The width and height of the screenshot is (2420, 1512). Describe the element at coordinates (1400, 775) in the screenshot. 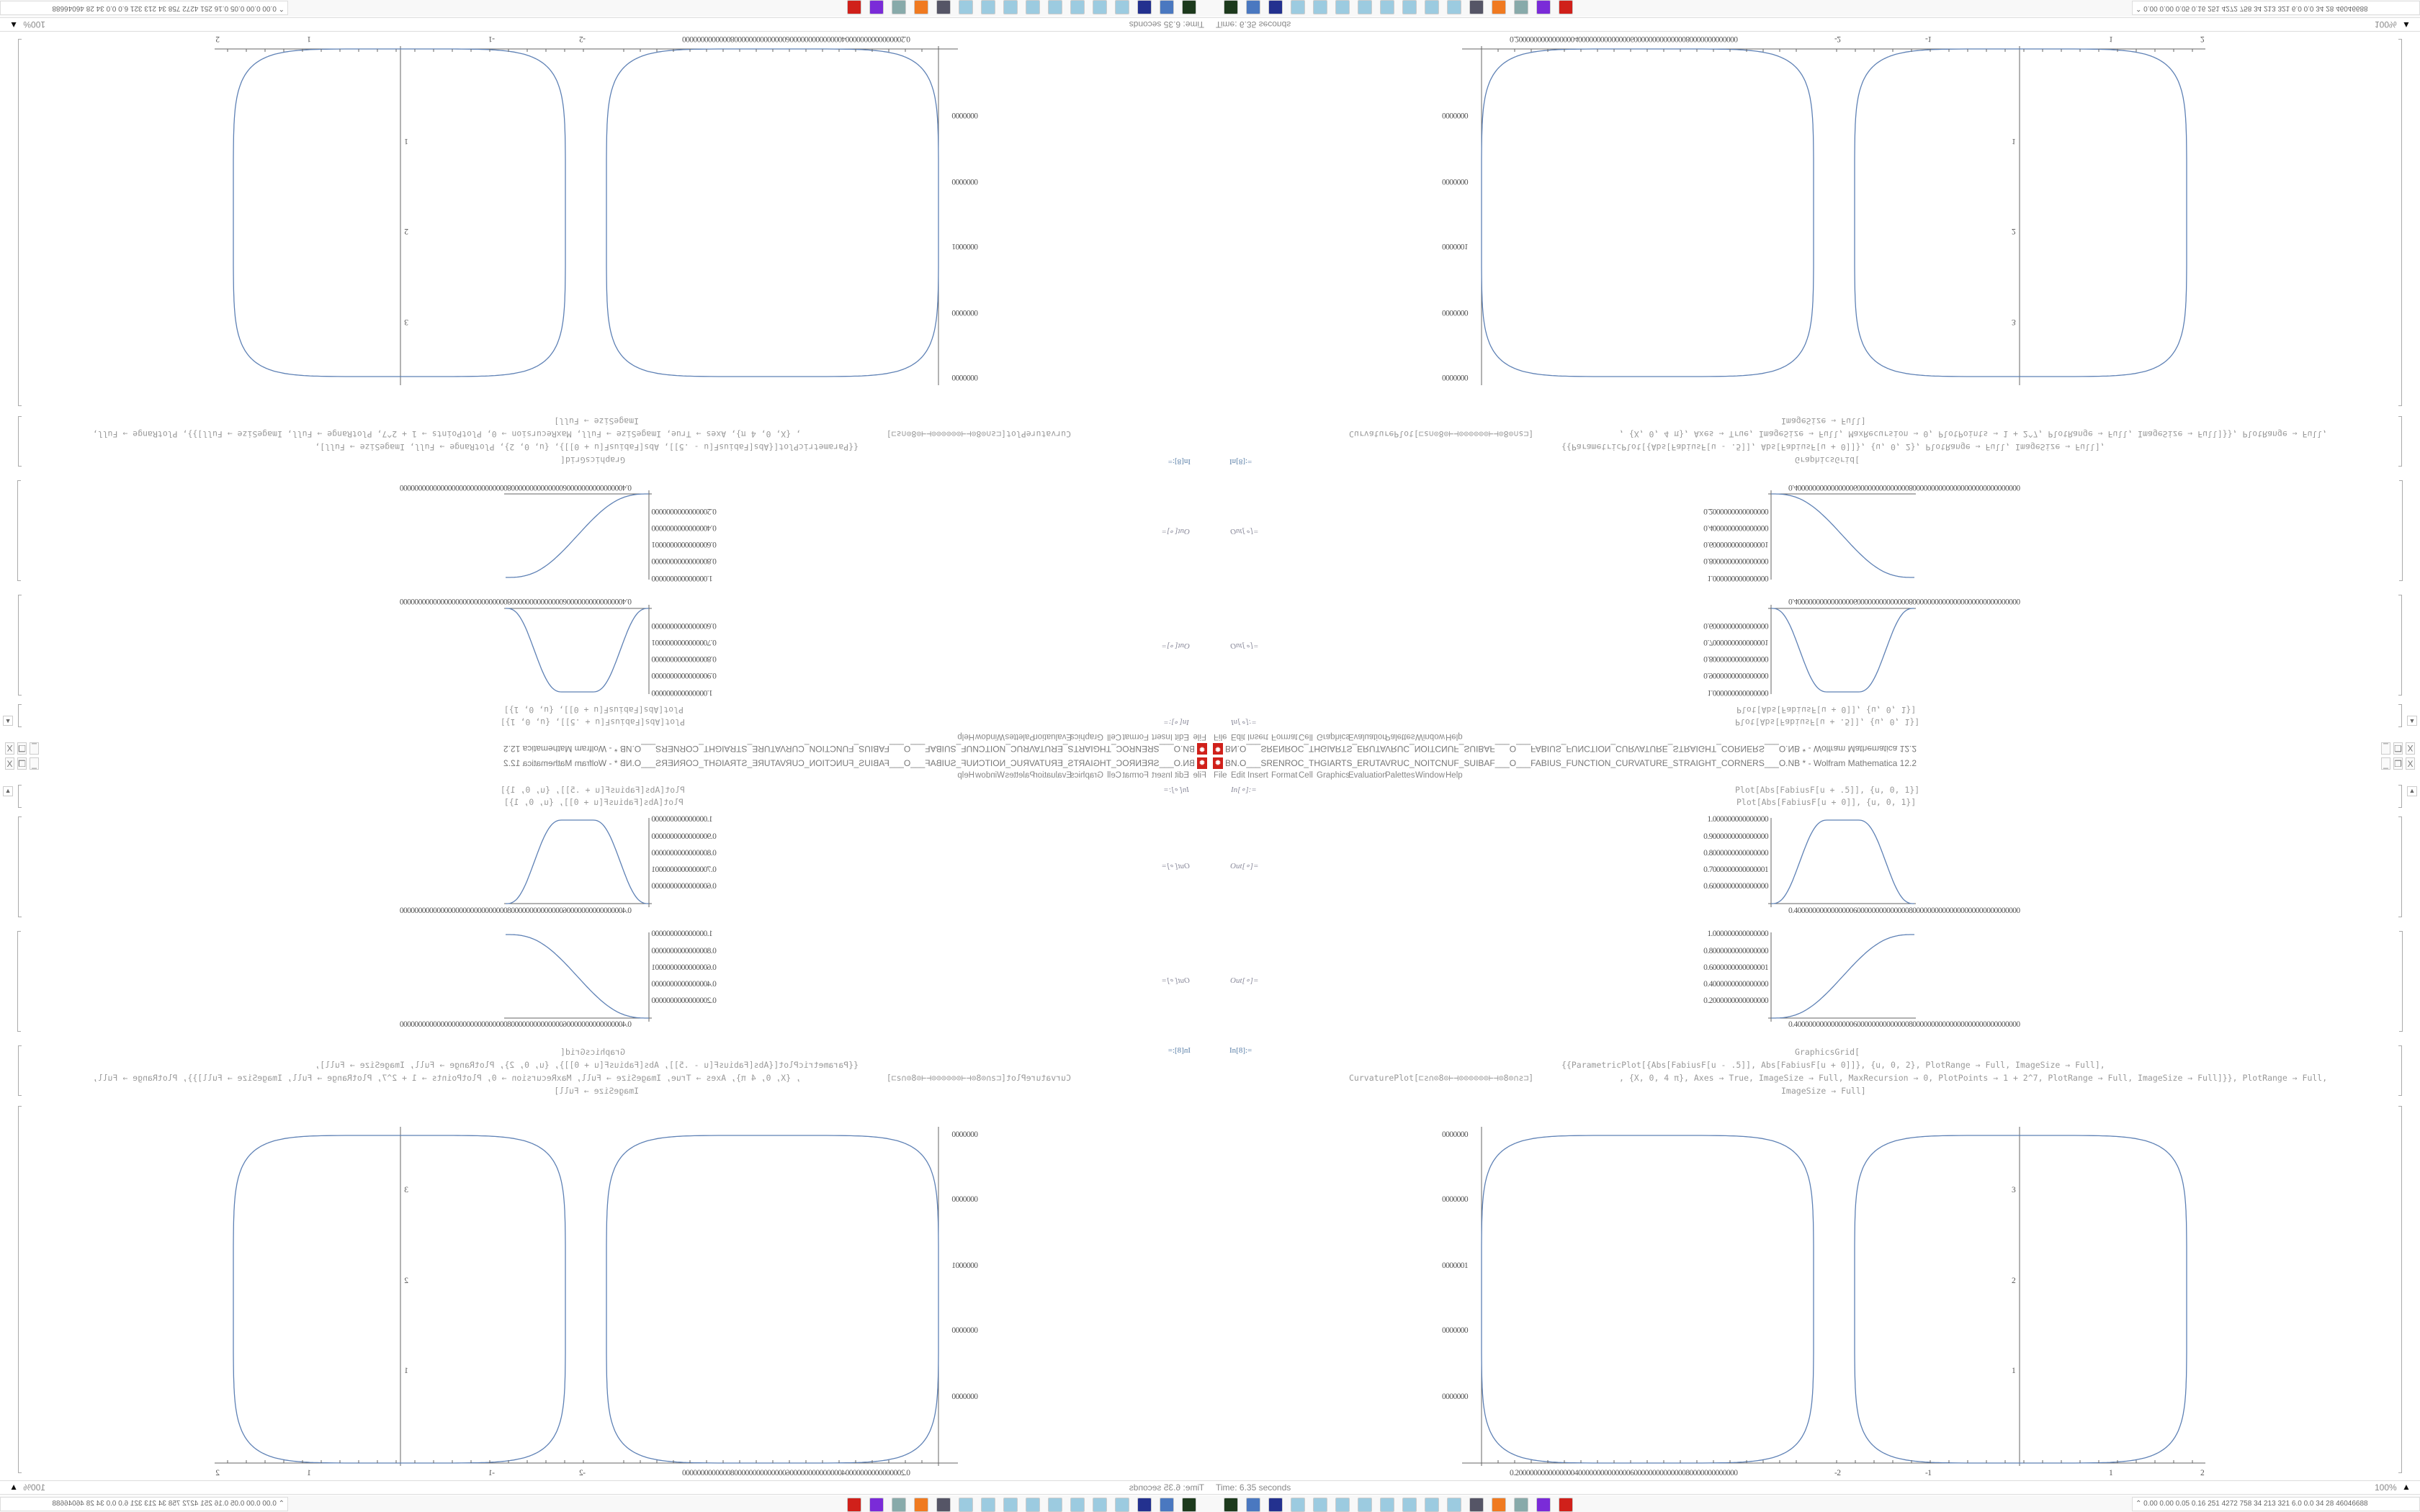

I see `menu-palettes: Palettes` at that location.